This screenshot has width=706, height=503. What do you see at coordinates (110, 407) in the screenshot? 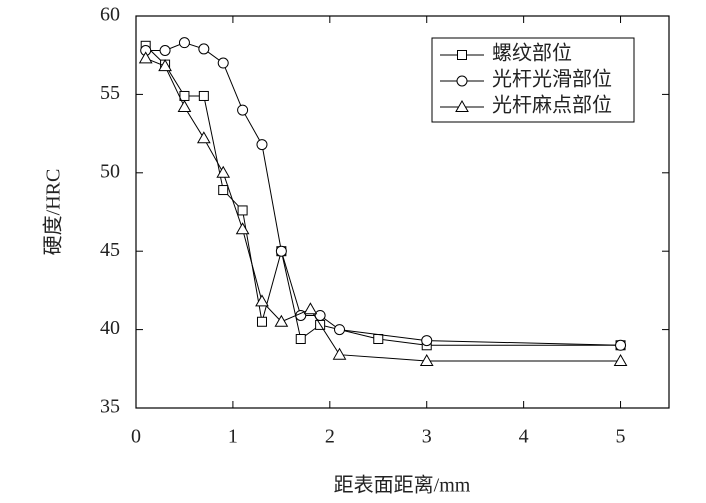
I see `y-tick-label: 35` at bounding box center [110, 407].